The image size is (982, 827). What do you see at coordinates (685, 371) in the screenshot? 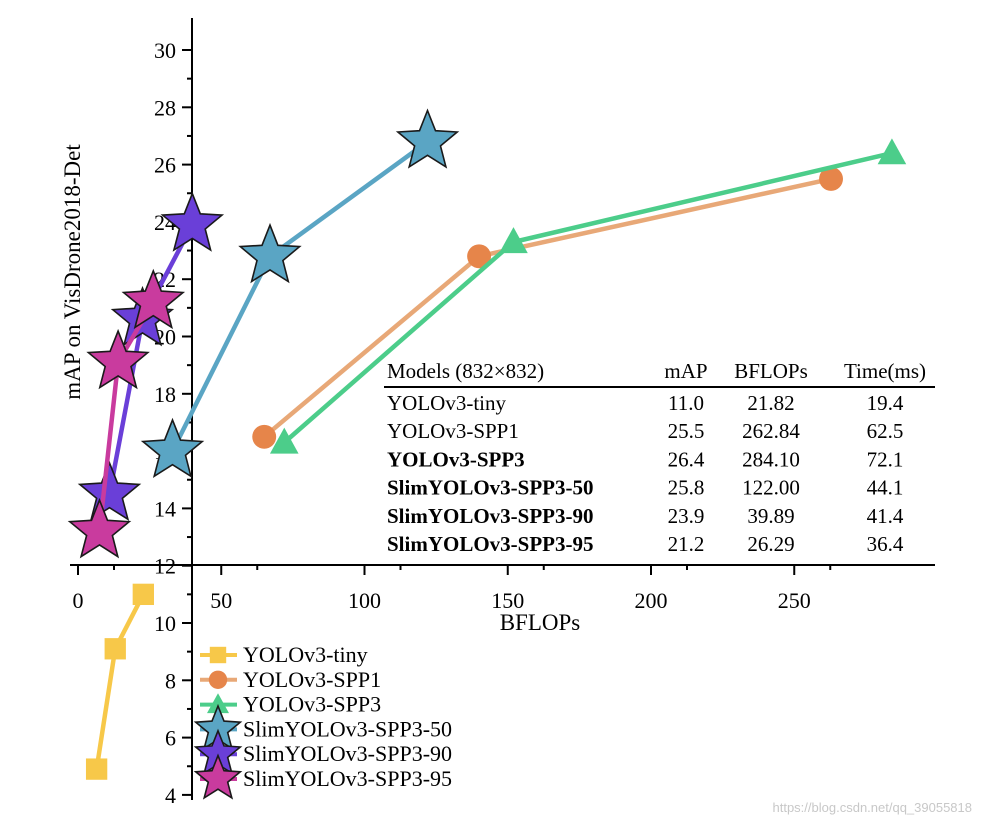
I see `table-header: mAP` at bounding box center [685, 371].